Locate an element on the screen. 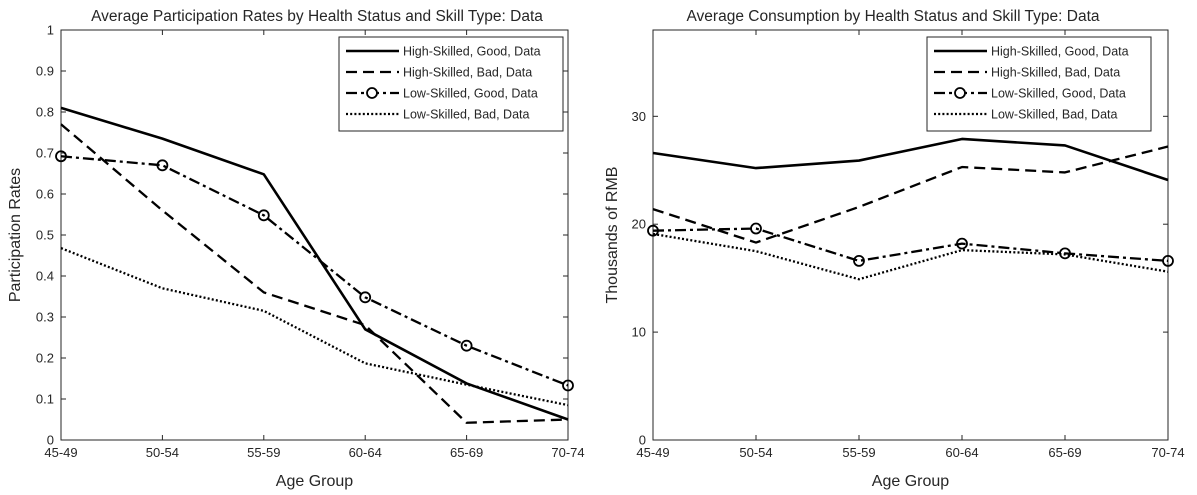  y-axis-label: Participation Rates is located at coordinates (15, 235).